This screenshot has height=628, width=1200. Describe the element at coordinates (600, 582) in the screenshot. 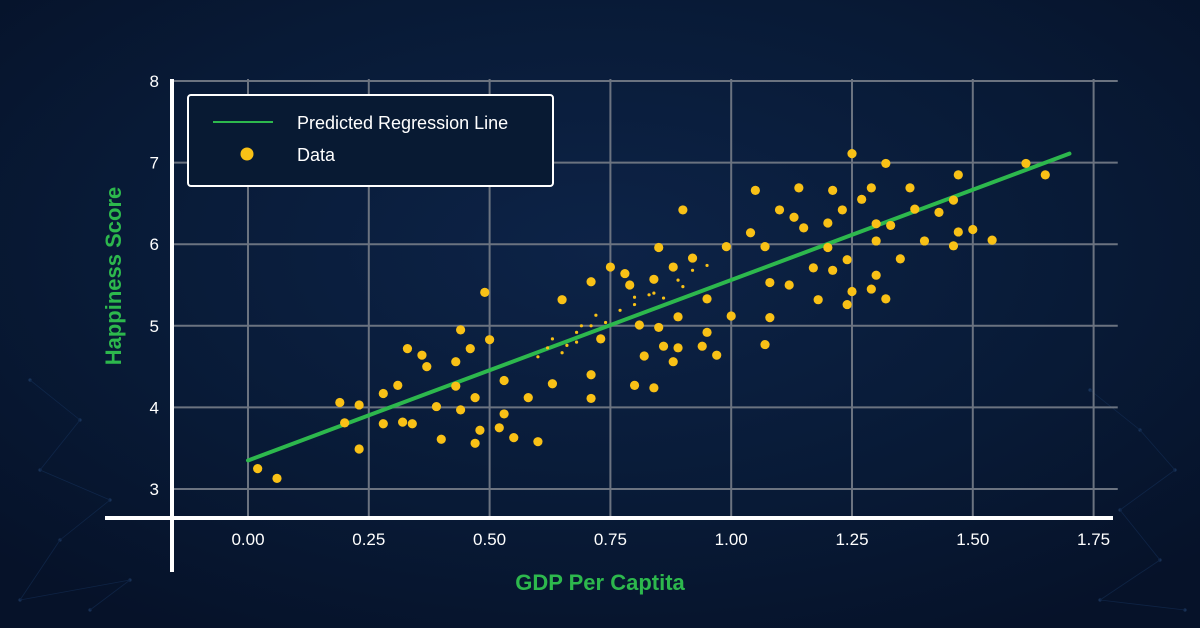

I see `x-axis-label: GDP Per Captita` at that location.